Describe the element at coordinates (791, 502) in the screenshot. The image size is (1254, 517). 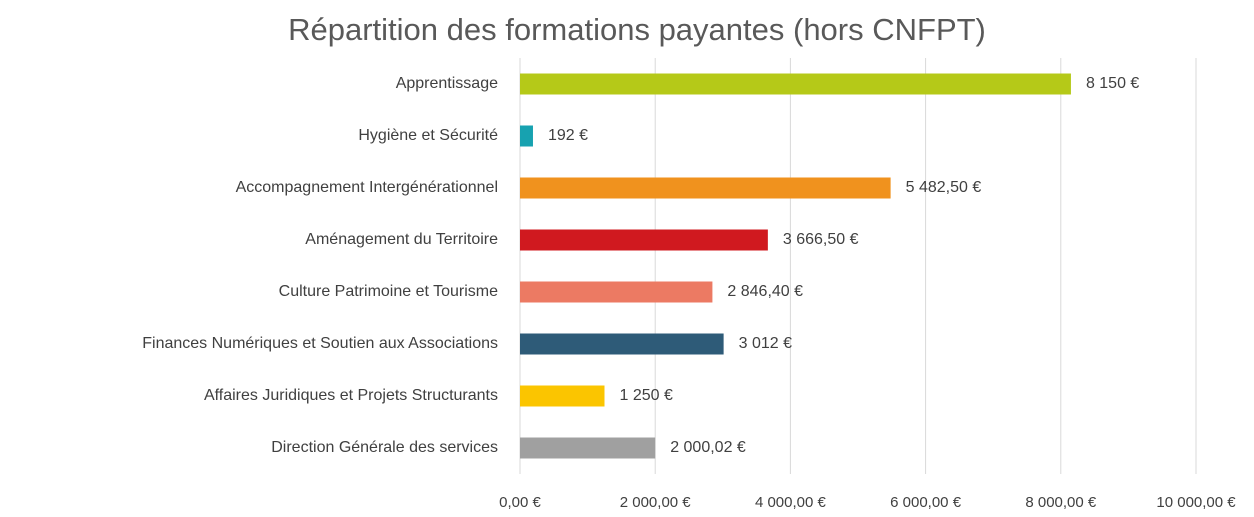
I see `x-tick-label: 4 000,00 €` at that location.